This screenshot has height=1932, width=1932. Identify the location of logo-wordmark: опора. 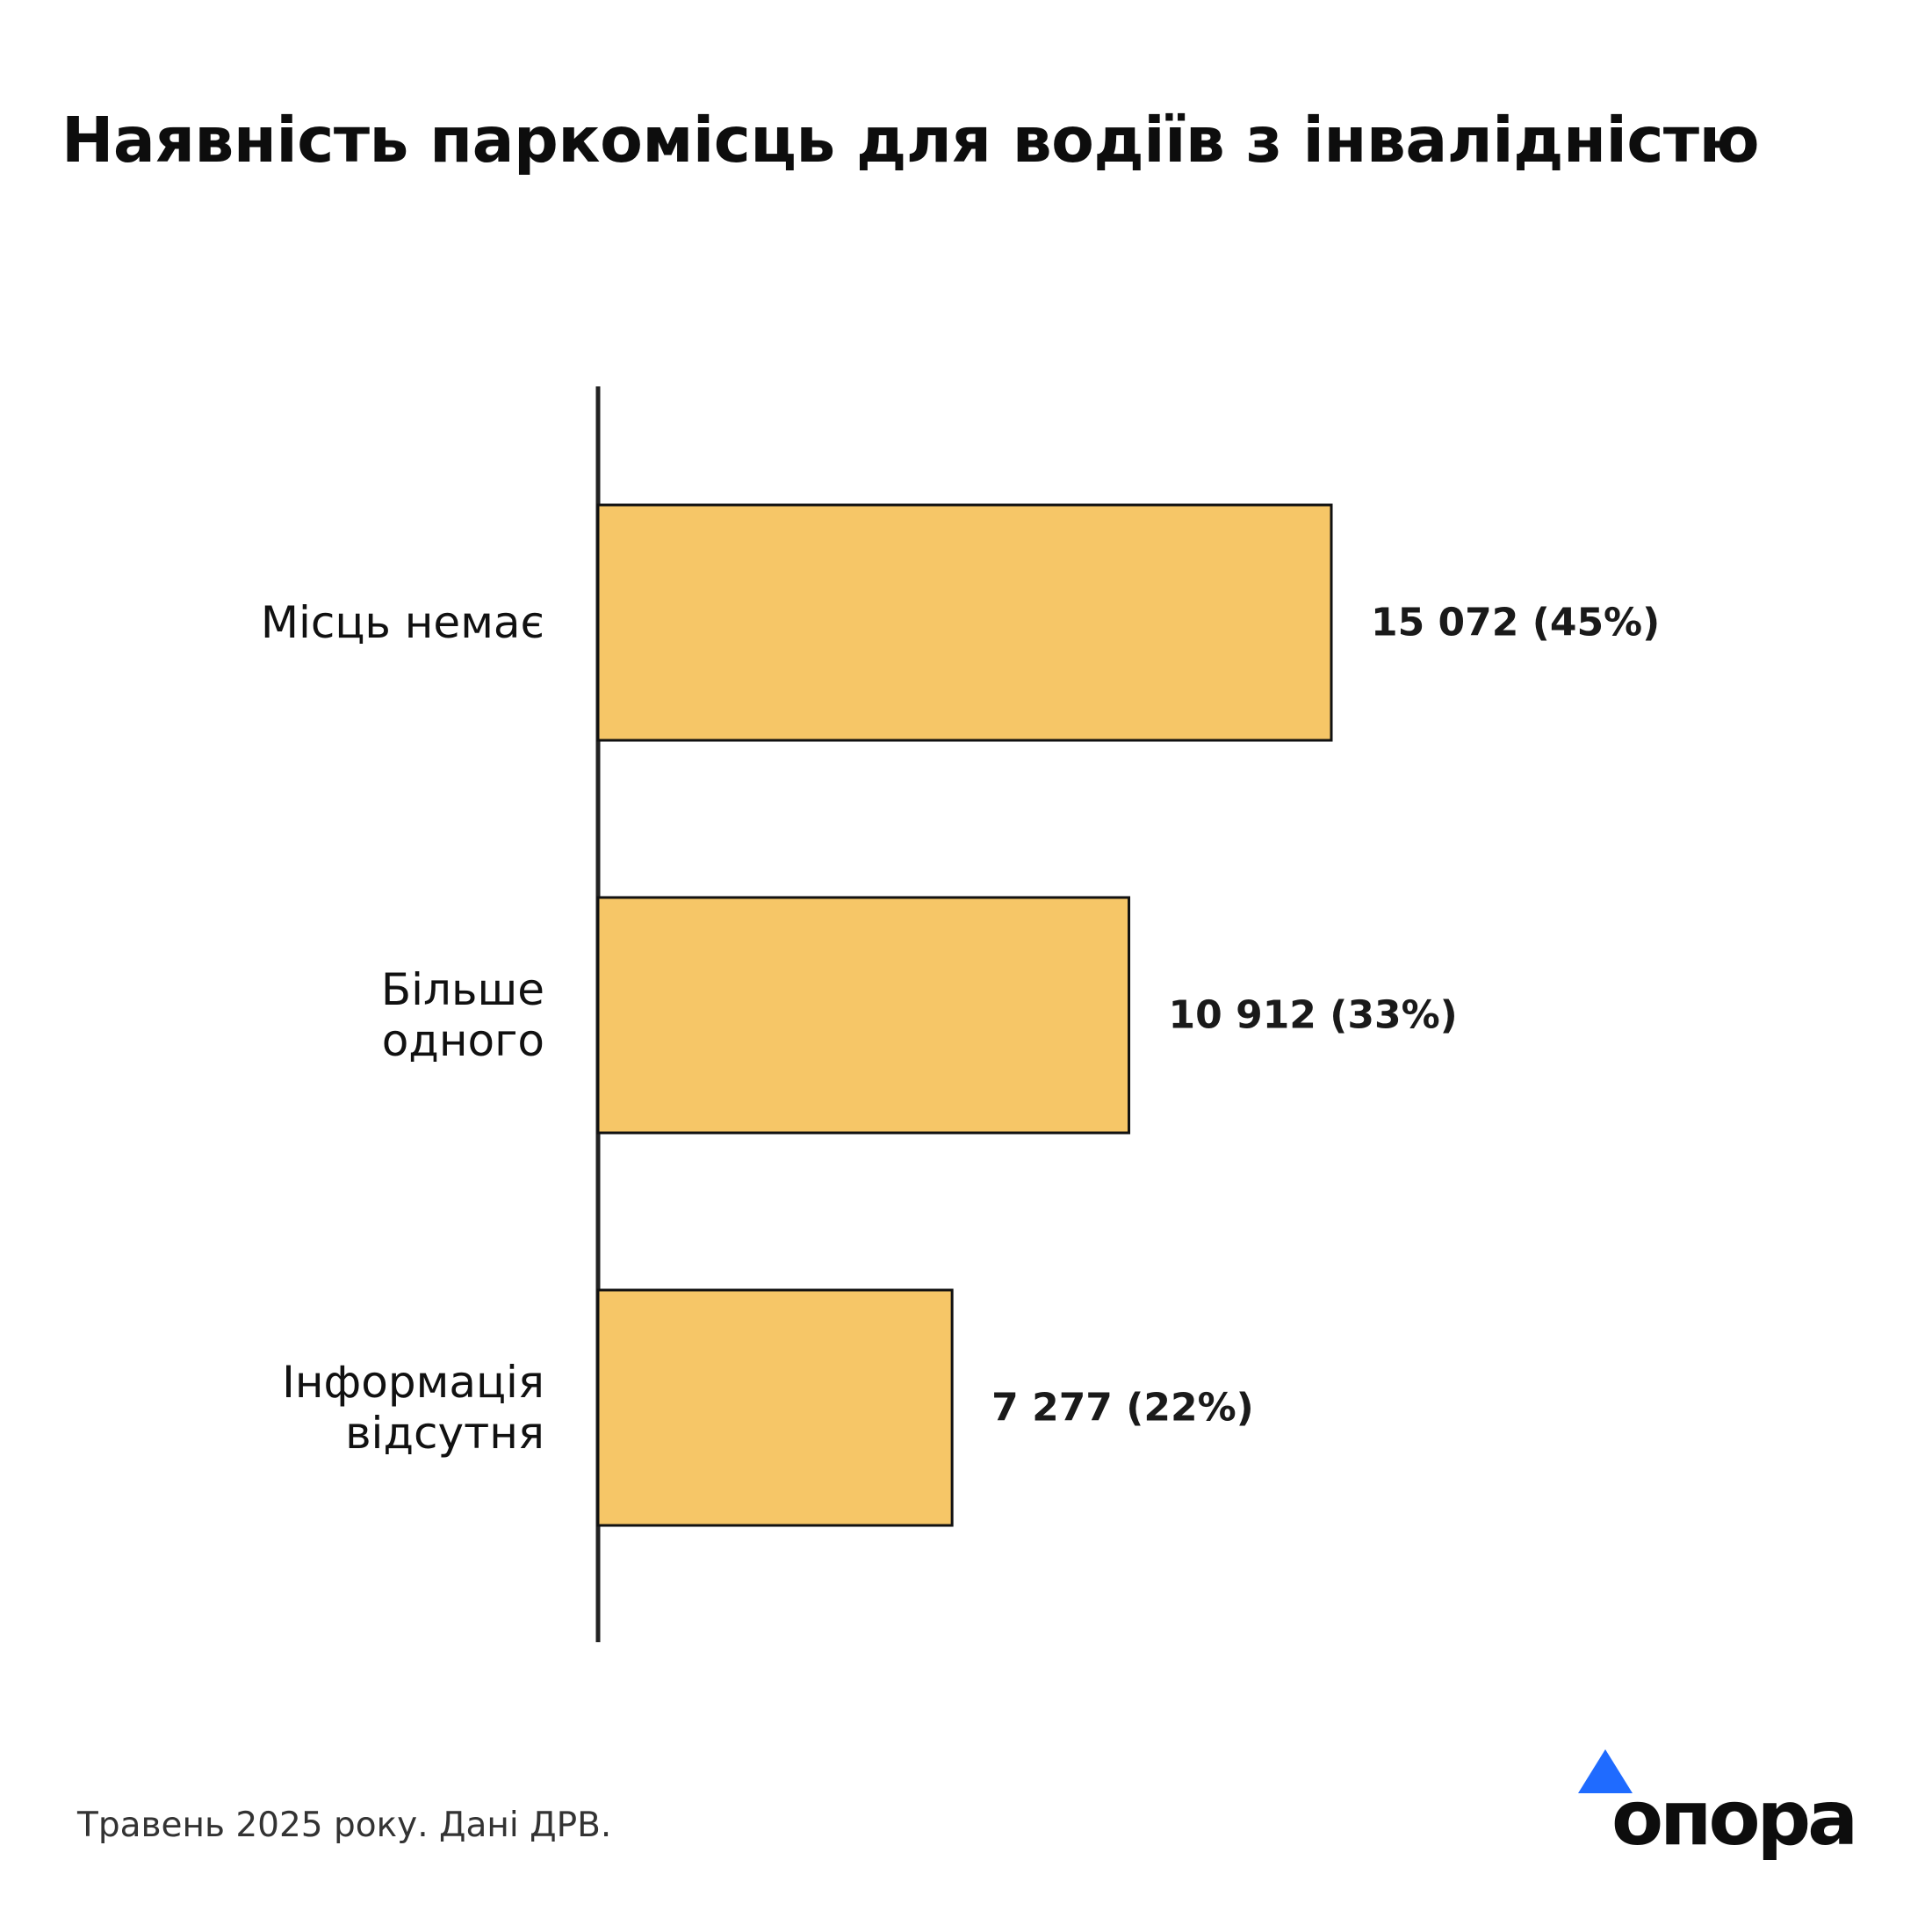
(1733, 1819).